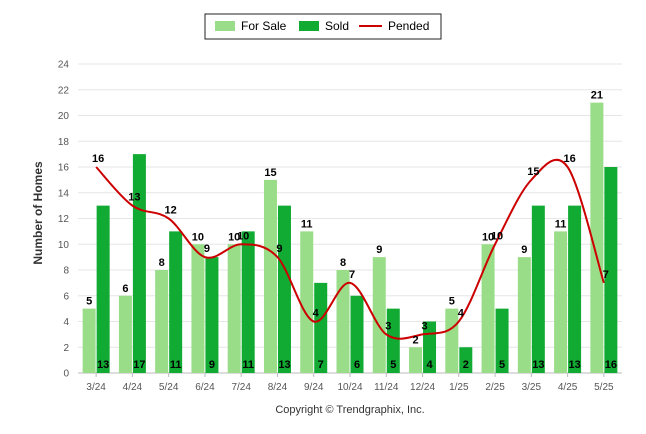  Describe the element at coordinates (205, 387) in the screenshot. I see `x-tick-label: 6/24` at that location.